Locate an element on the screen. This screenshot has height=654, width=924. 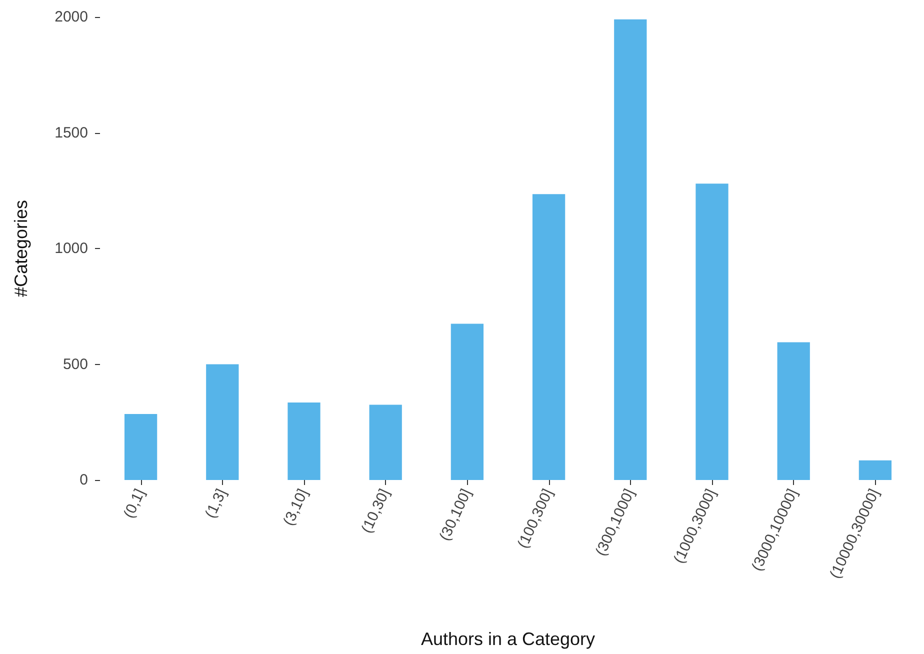
x-tick-label: (0,1] is located at coordinates (134, 503).